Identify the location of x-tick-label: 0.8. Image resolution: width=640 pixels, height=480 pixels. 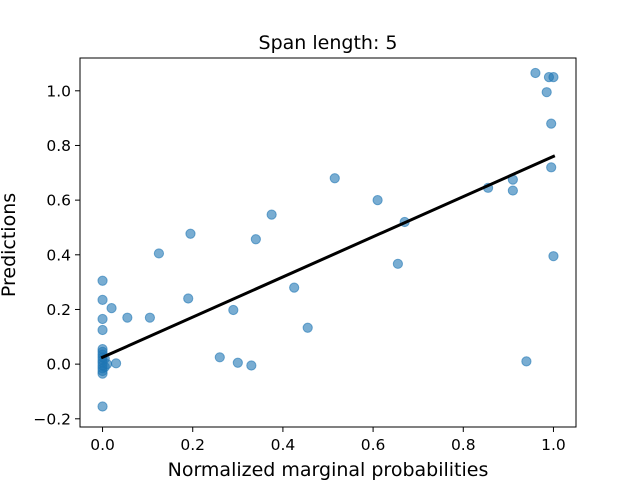
(463, 445).